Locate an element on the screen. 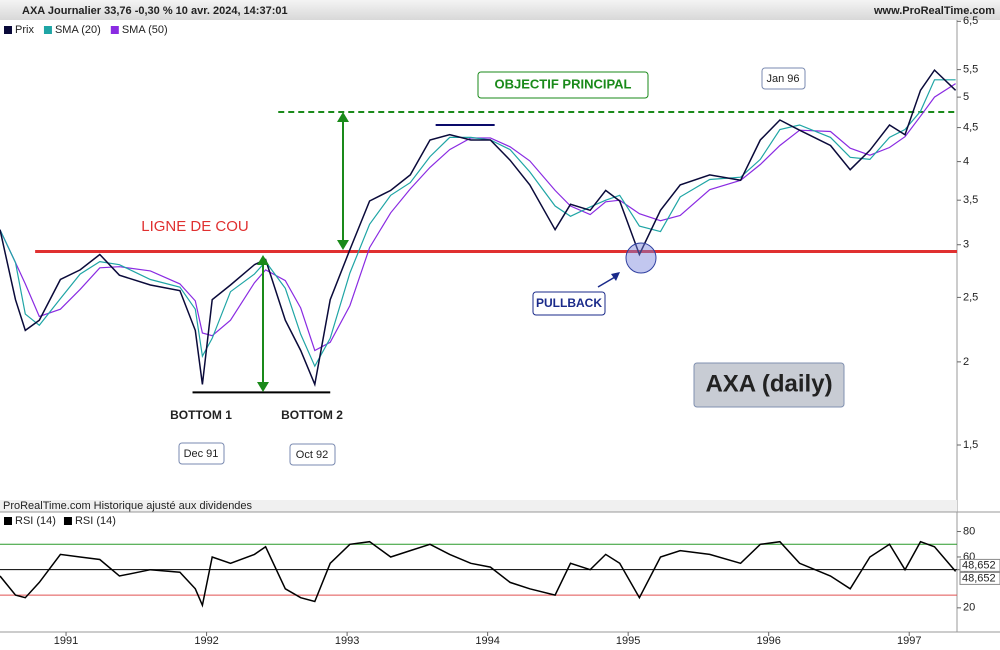 This screenshot has height=650, width=1000. x-tick-label: 1993 is located at coordinates (347, 641).